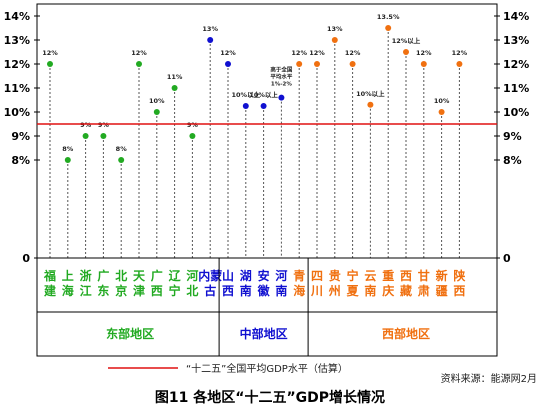  What do you see at coordinates (459, 283) in the screenshot?
I see `province-label: 陕西` at bounding box center [459, 283].